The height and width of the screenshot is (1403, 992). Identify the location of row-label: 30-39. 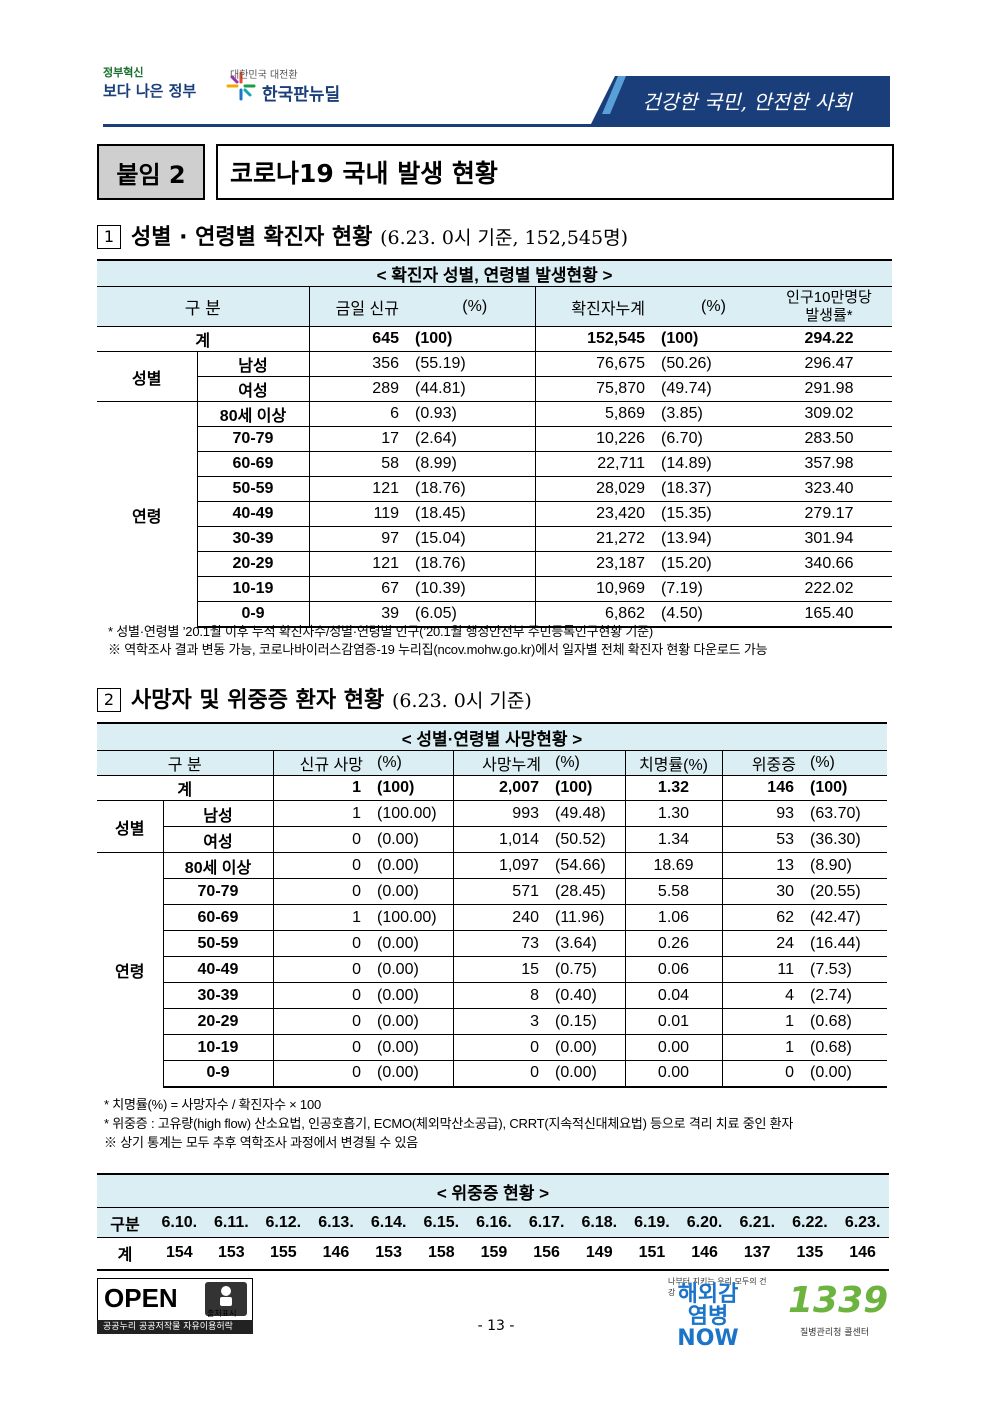
(218, 995).